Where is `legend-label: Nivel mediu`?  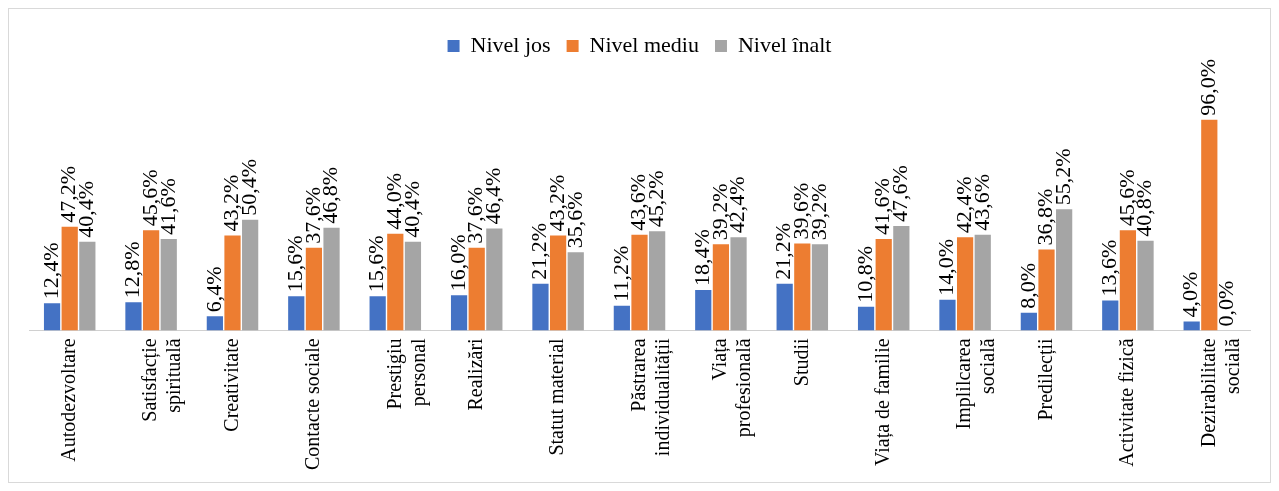
legend-label: Nivel mediu is located at coordinates (644, 44).